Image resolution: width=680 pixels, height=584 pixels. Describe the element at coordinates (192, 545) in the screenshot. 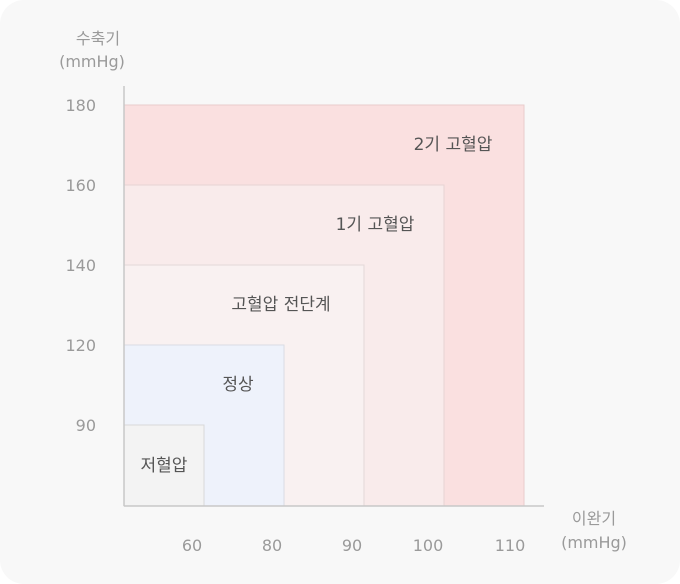

I see `x-tick-label: 60` at that location.